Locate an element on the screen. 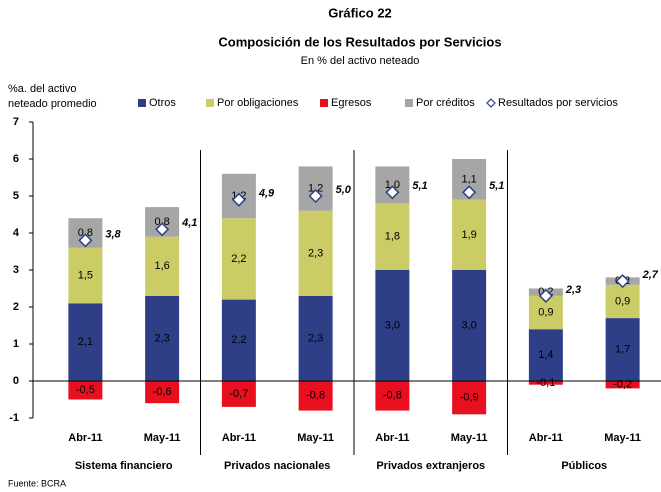 This screenshot has height=492, width=661. y-axis-label: %a. del activo is located at coordinates (42, 89).